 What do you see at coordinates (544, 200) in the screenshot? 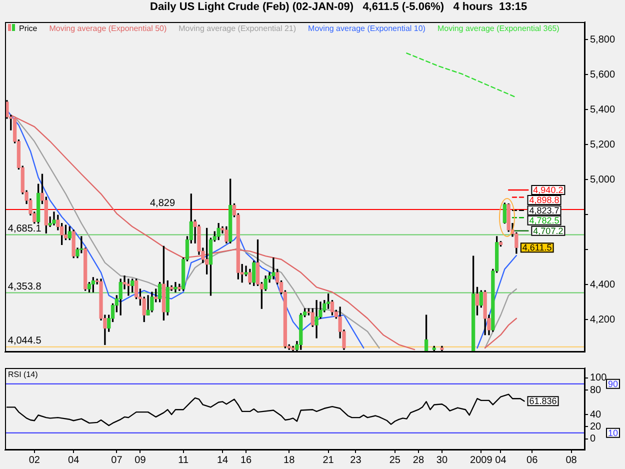
I see `data-label: 4,898.8` at bounding box center [544, 200].